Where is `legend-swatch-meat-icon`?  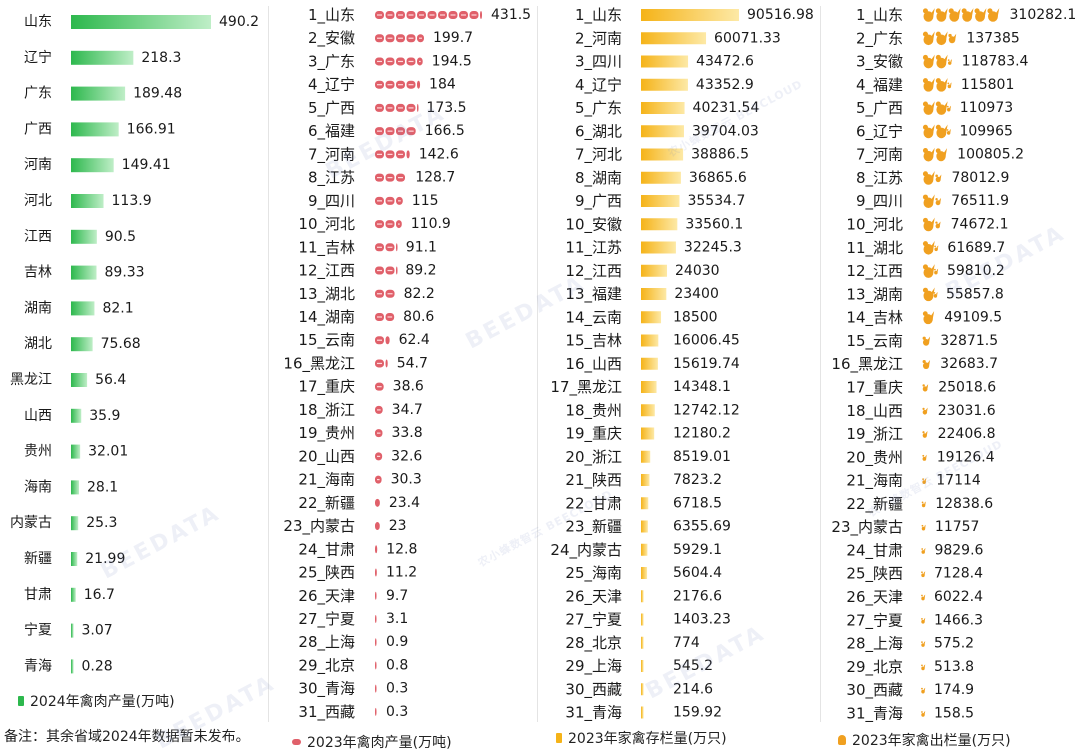 legend-swatch-meat-icon is located at coordinates (296, 742).